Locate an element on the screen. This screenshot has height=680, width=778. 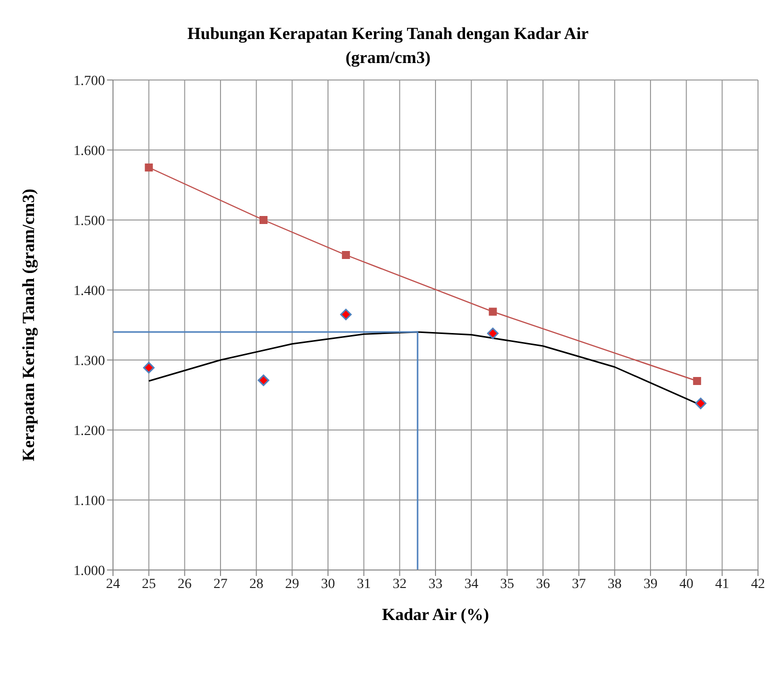
x-tick-label: 31 is located at coordinates (363, 584).